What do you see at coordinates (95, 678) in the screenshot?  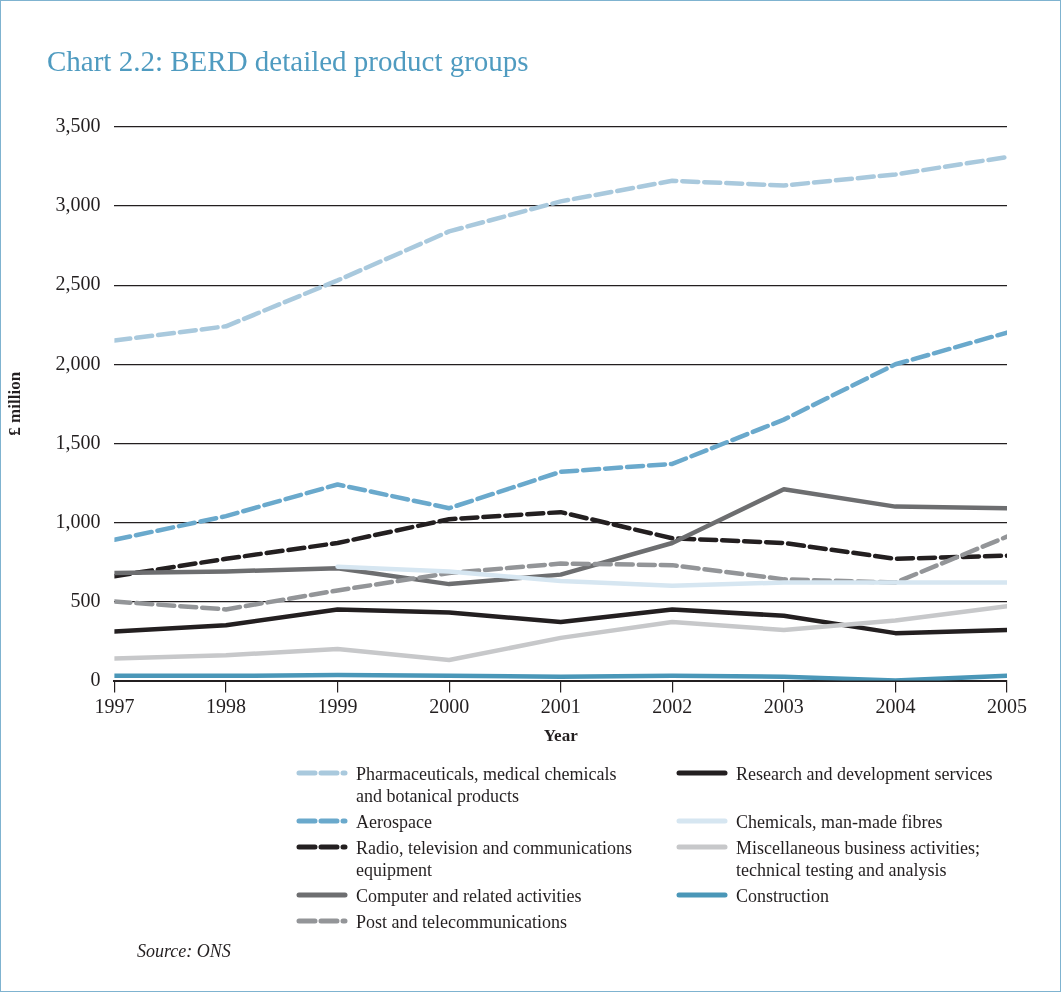 I see `y-tick-label: 0` at bounding box center [95, 678].